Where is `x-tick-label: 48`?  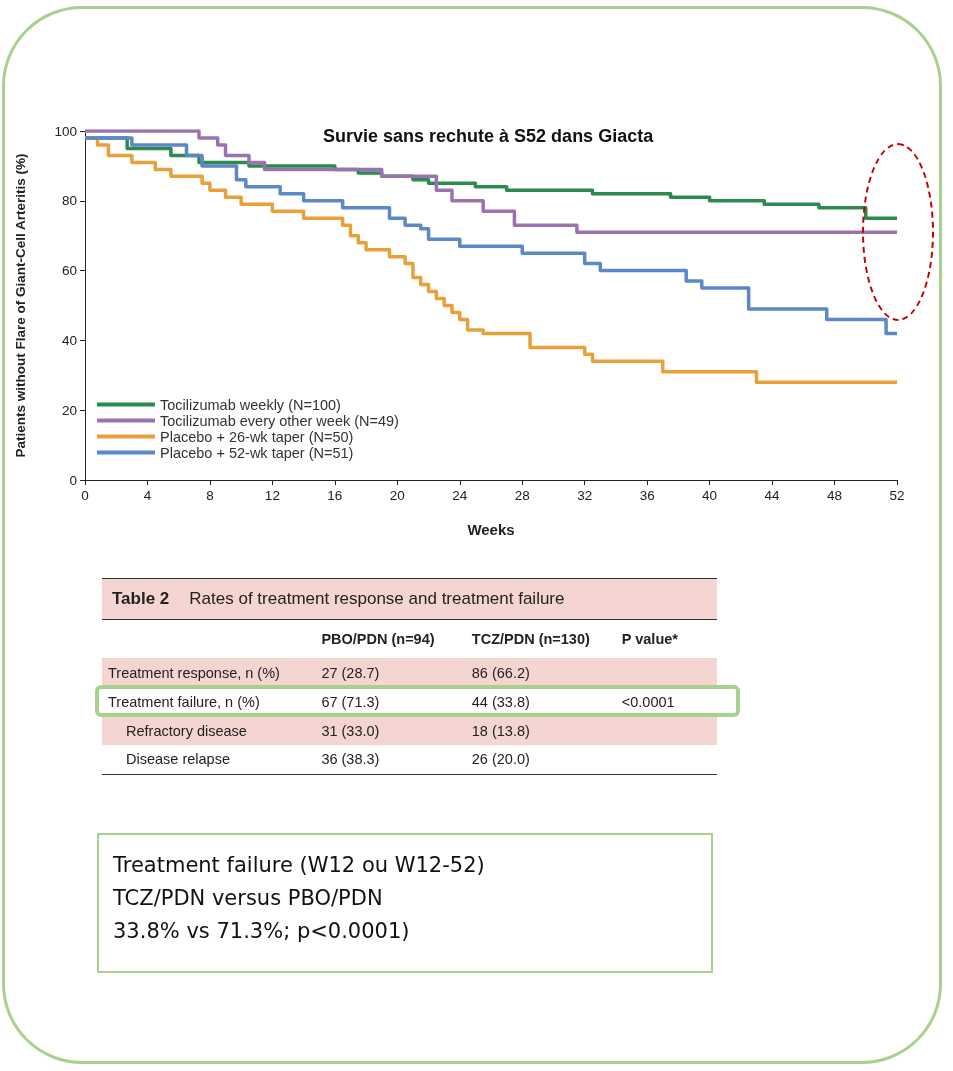 x-tick-label: 48 is located at coordinates (835, 495).